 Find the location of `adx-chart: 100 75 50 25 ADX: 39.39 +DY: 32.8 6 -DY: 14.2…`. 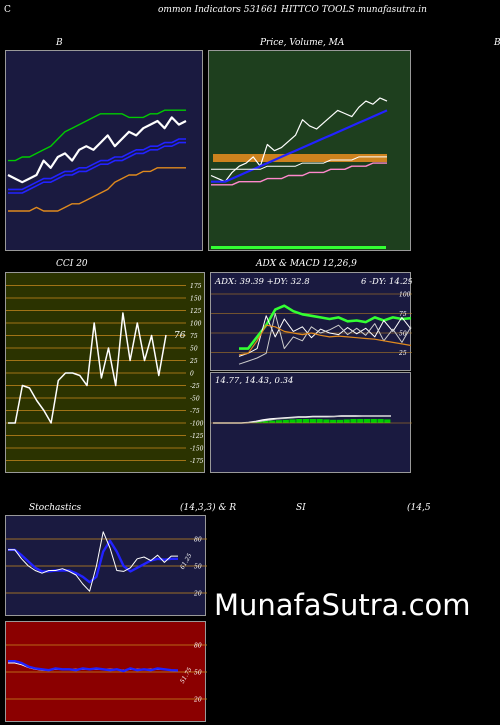

adx-chart: 100 75 50 25 ADX: 39.39 +DY: 32.8 6 -DY: 14.2… is located at coordinates (311, 321).